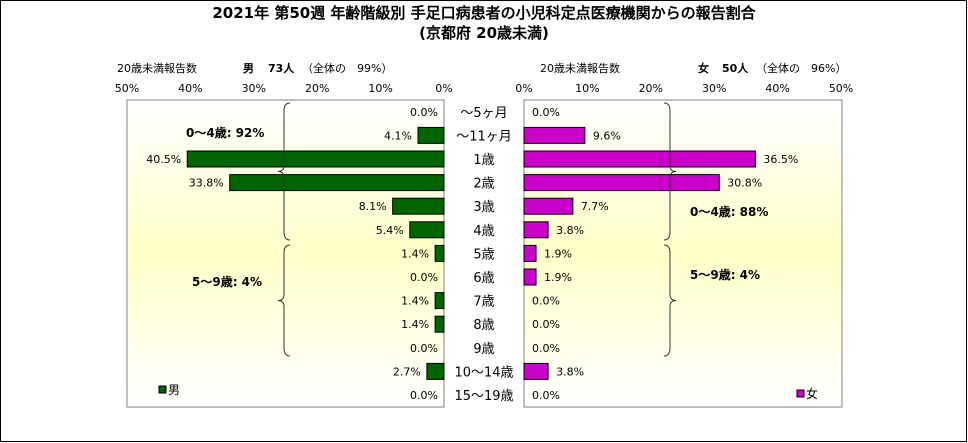  I want to click on male-x-tick-label: 40%, so click(190, 88).